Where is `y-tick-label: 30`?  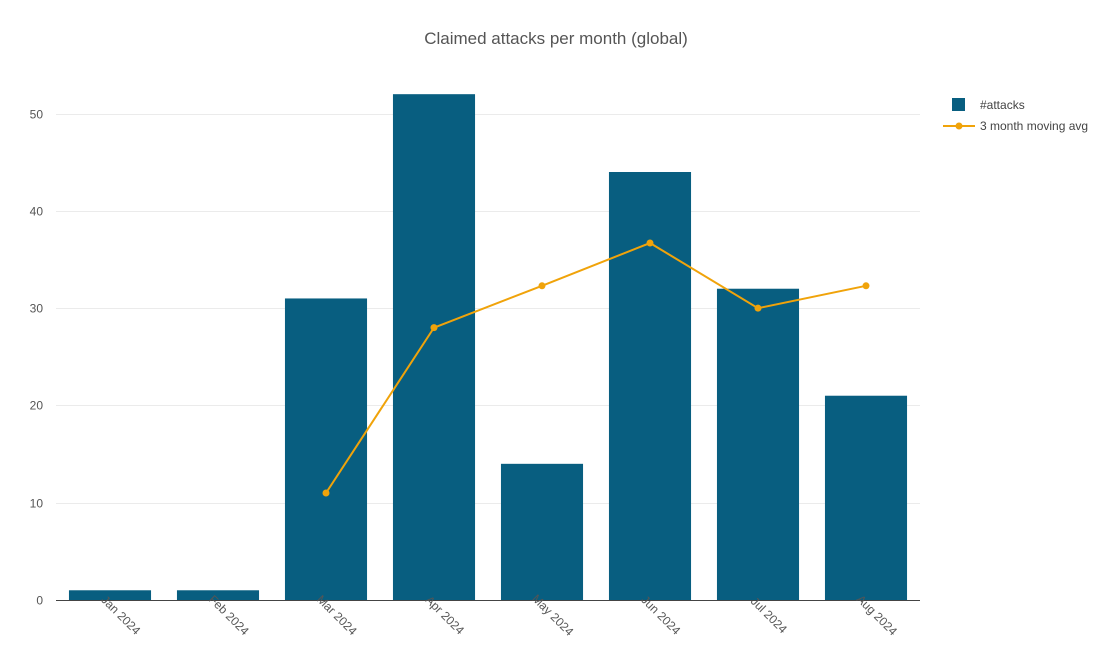
y-tick-label: 30 is located at coordinates (37, 309).